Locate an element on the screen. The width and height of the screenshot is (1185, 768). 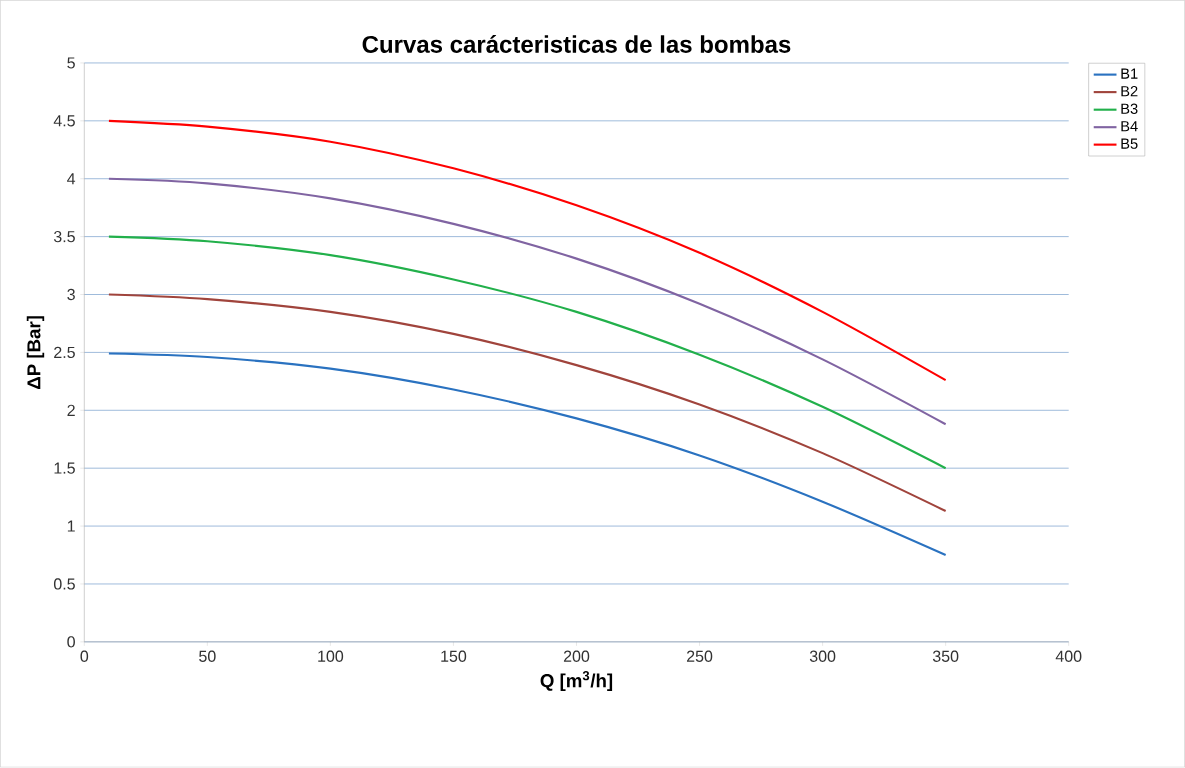
x-tick-label: 400 is located at coordinates (1068, 656).